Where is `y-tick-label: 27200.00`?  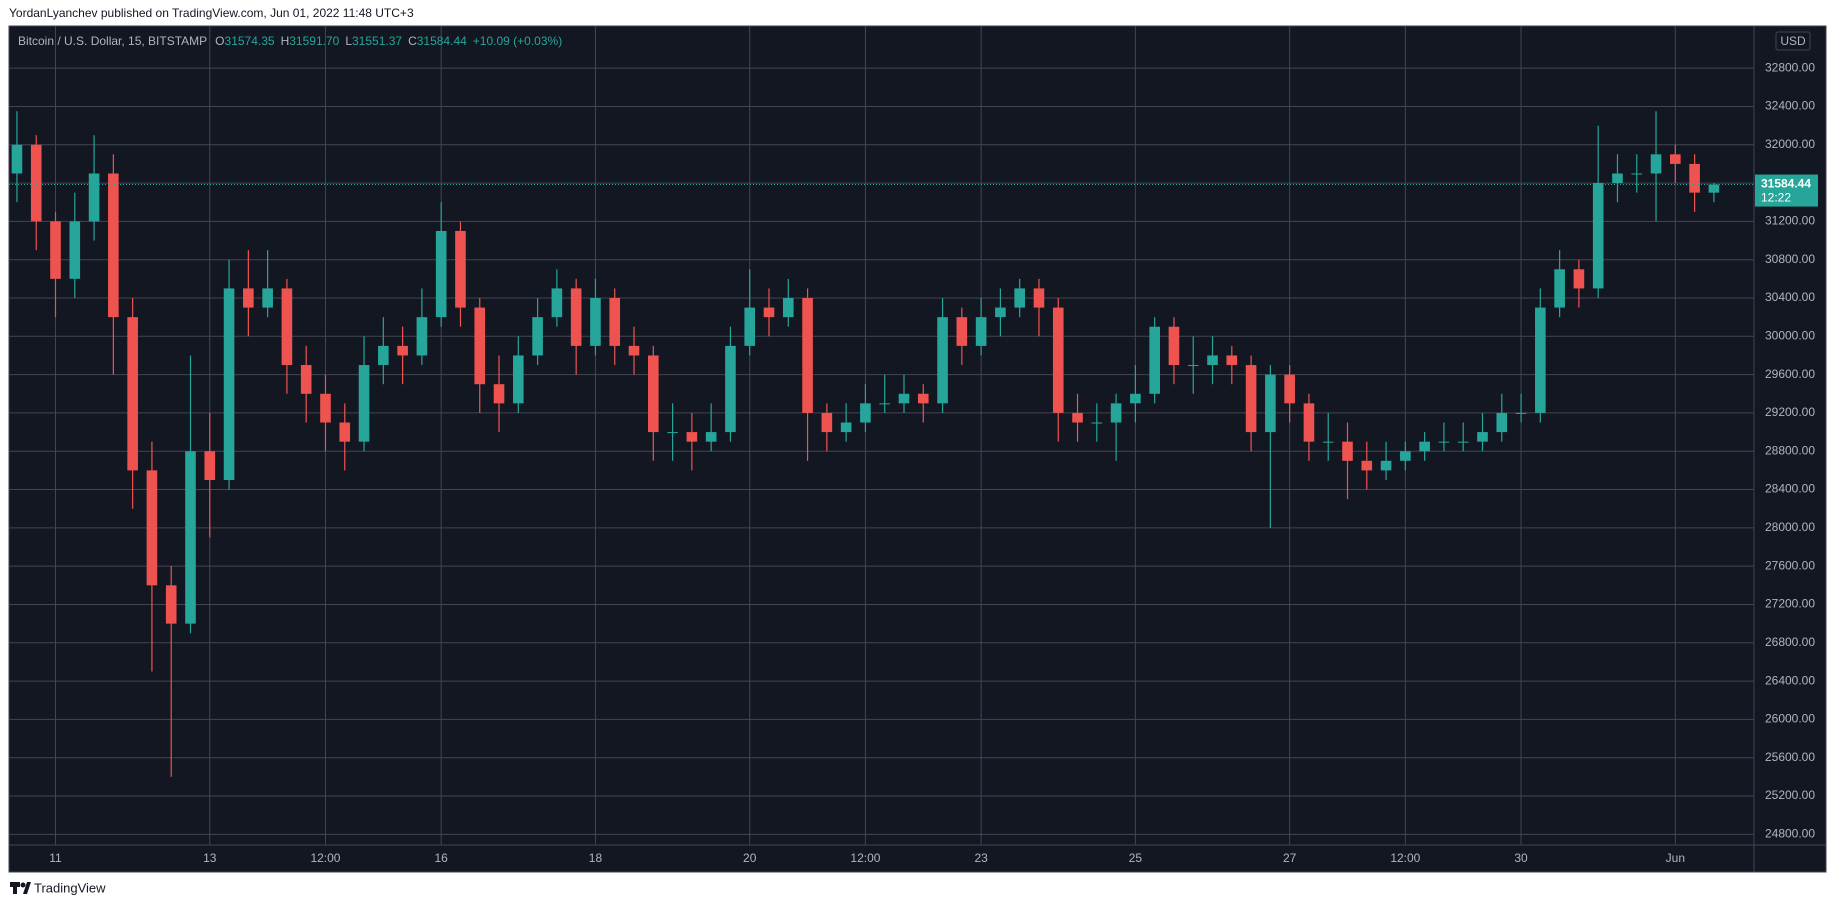 y-tick-label: 27200.00 is located at coordinates (1790, 604).